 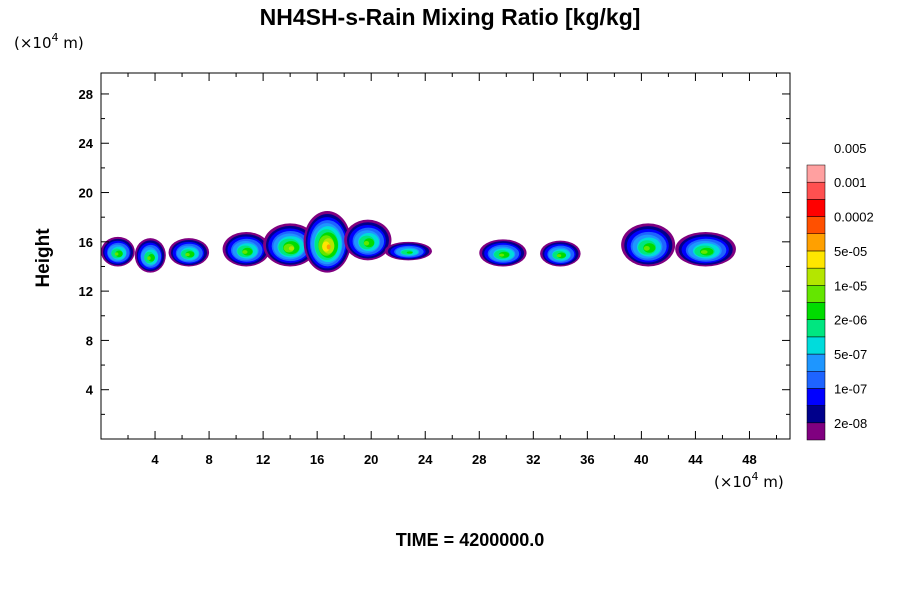 I want to click on colorbar, so click(x=816, y=302).